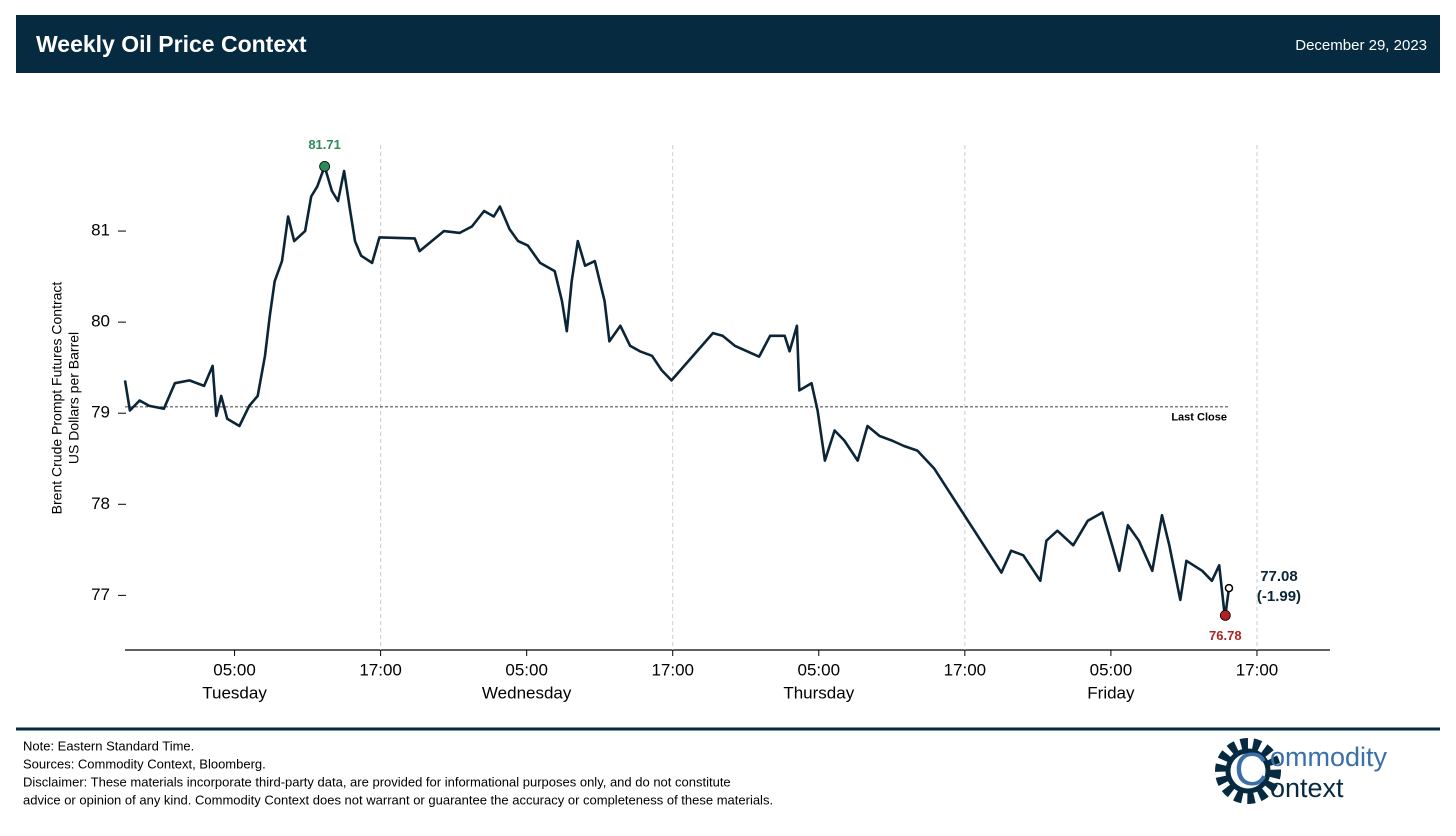  I want to click on footer-note: Sources: Commodity Context, Bloomberg., so click(144, 763).